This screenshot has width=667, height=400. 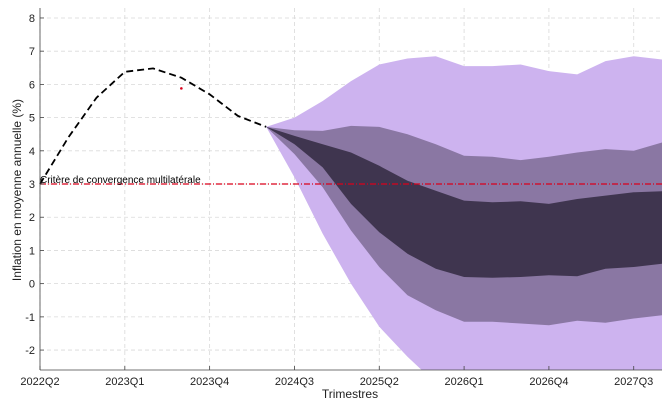 What do you see at coordinates (30, 318) in the screenshot?
I see `y-tick-label: -1` at bounding box center [30, 318].